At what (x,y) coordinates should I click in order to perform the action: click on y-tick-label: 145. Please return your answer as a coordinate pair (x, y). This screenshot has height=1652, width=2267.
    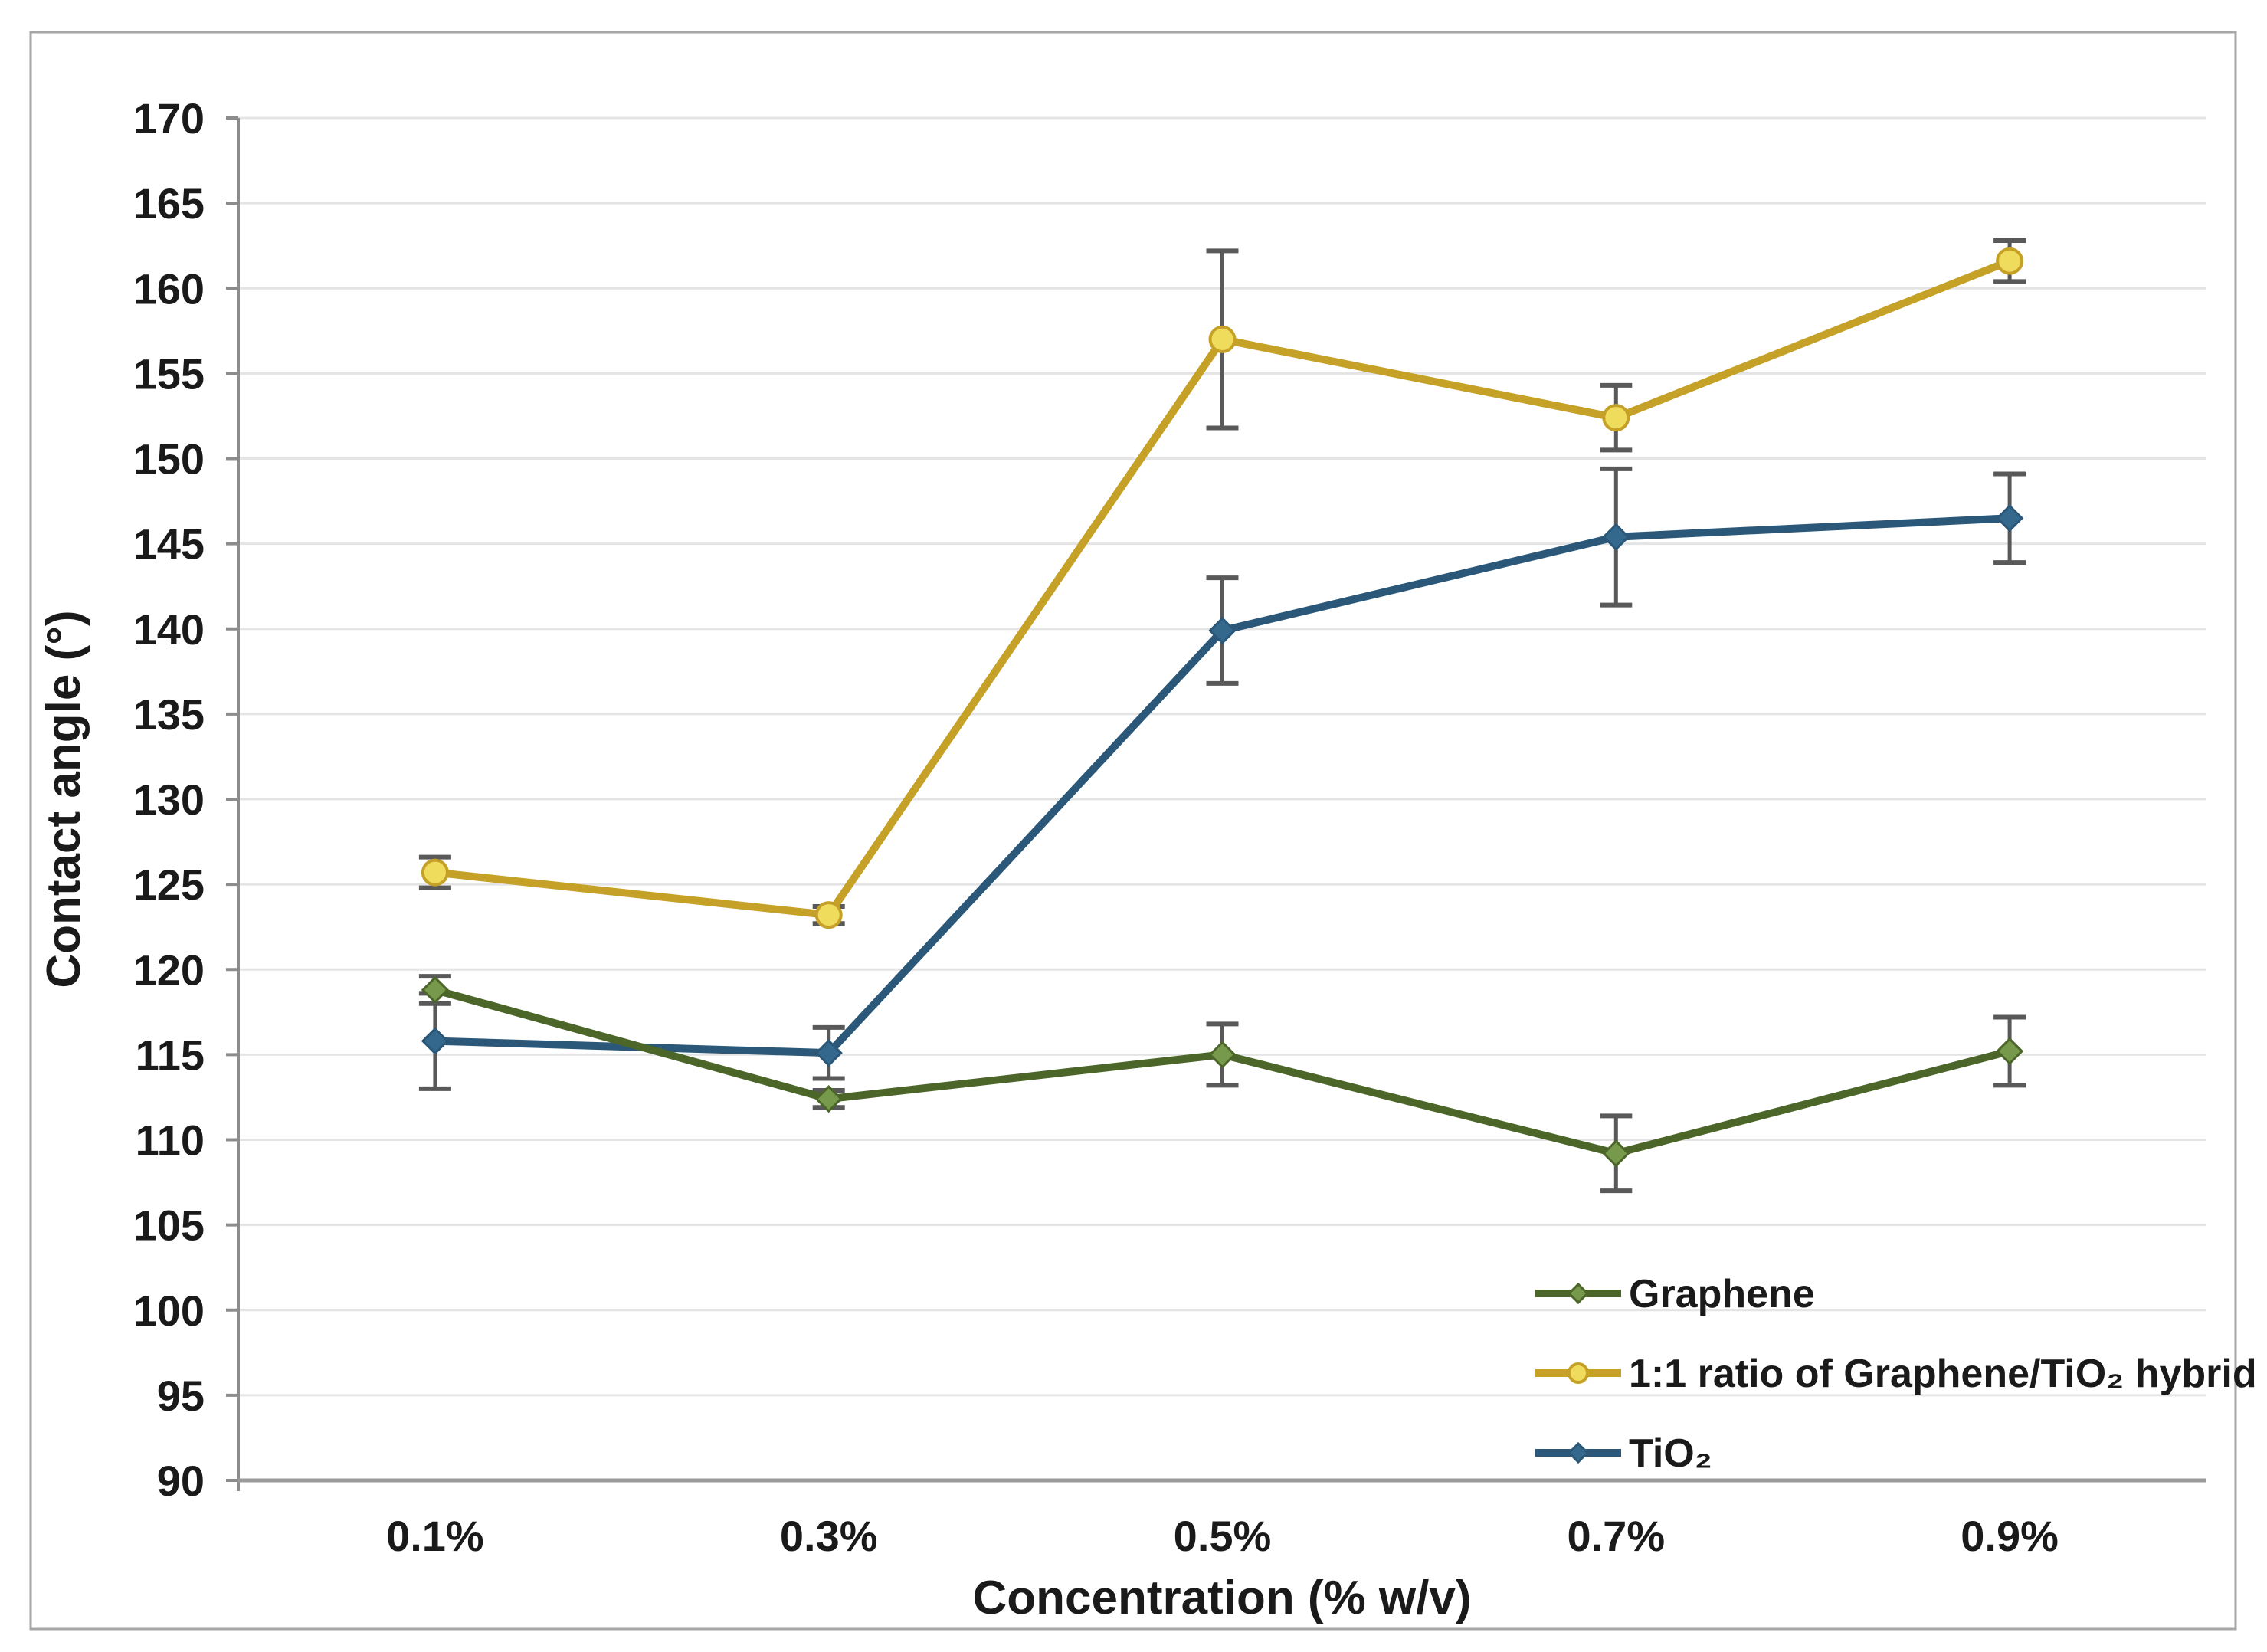
    Looking at the image, I should click on (169, 544).